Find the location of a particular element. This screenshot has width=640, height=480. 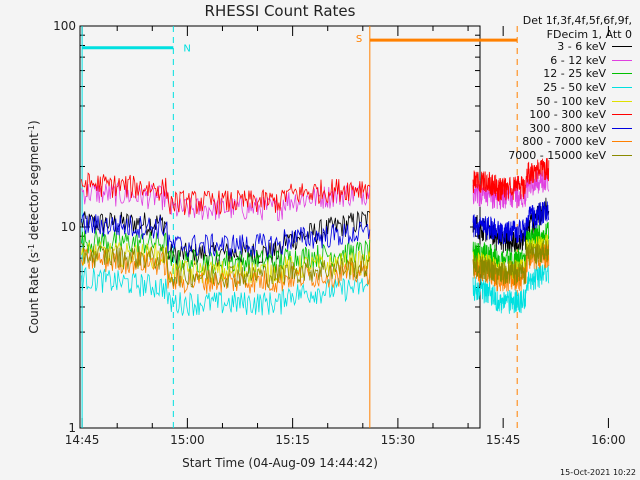

x-tick-label: 14:45 is located at coordinates (82, 440).